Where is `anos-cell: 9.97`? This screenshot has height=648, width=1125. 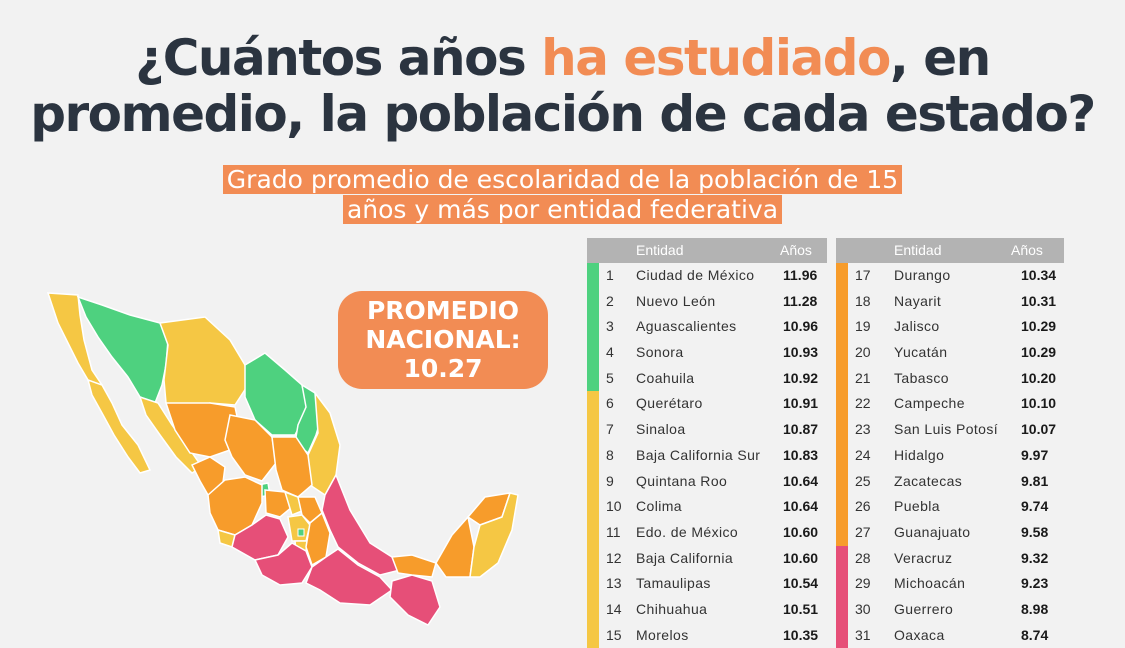 anos-cell: 9.97 is located at coordinates (1035, 454).